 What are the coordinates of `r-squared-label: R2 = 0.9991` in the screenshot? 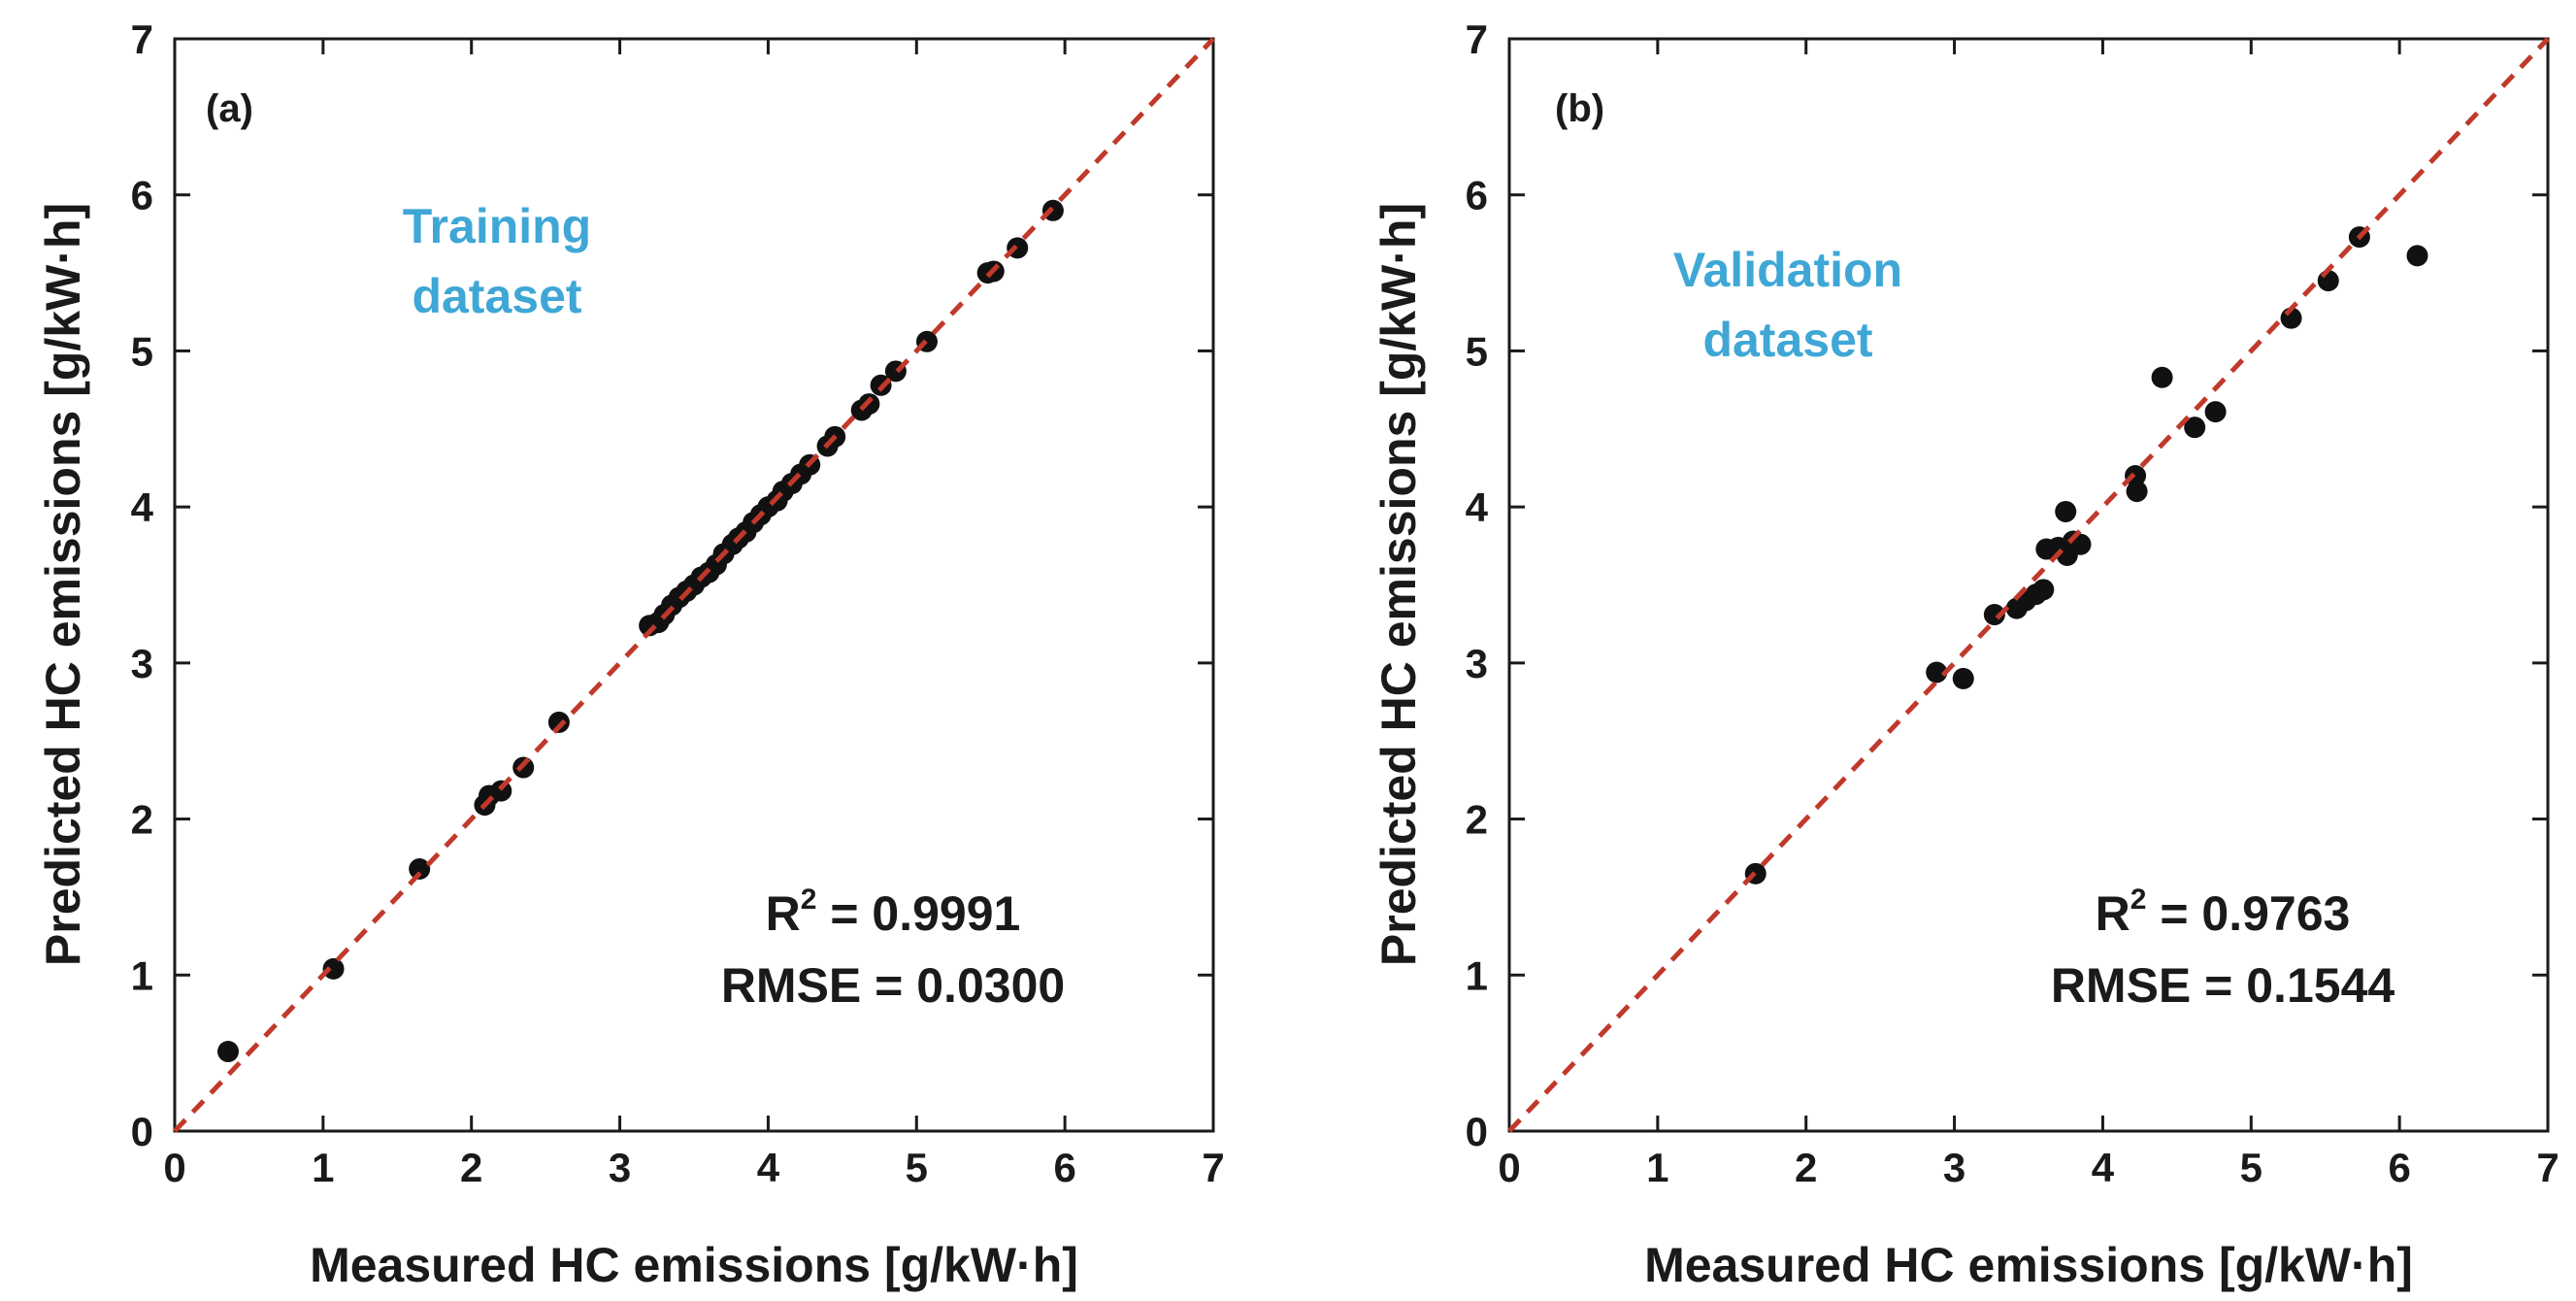 It's located at (893, 912).